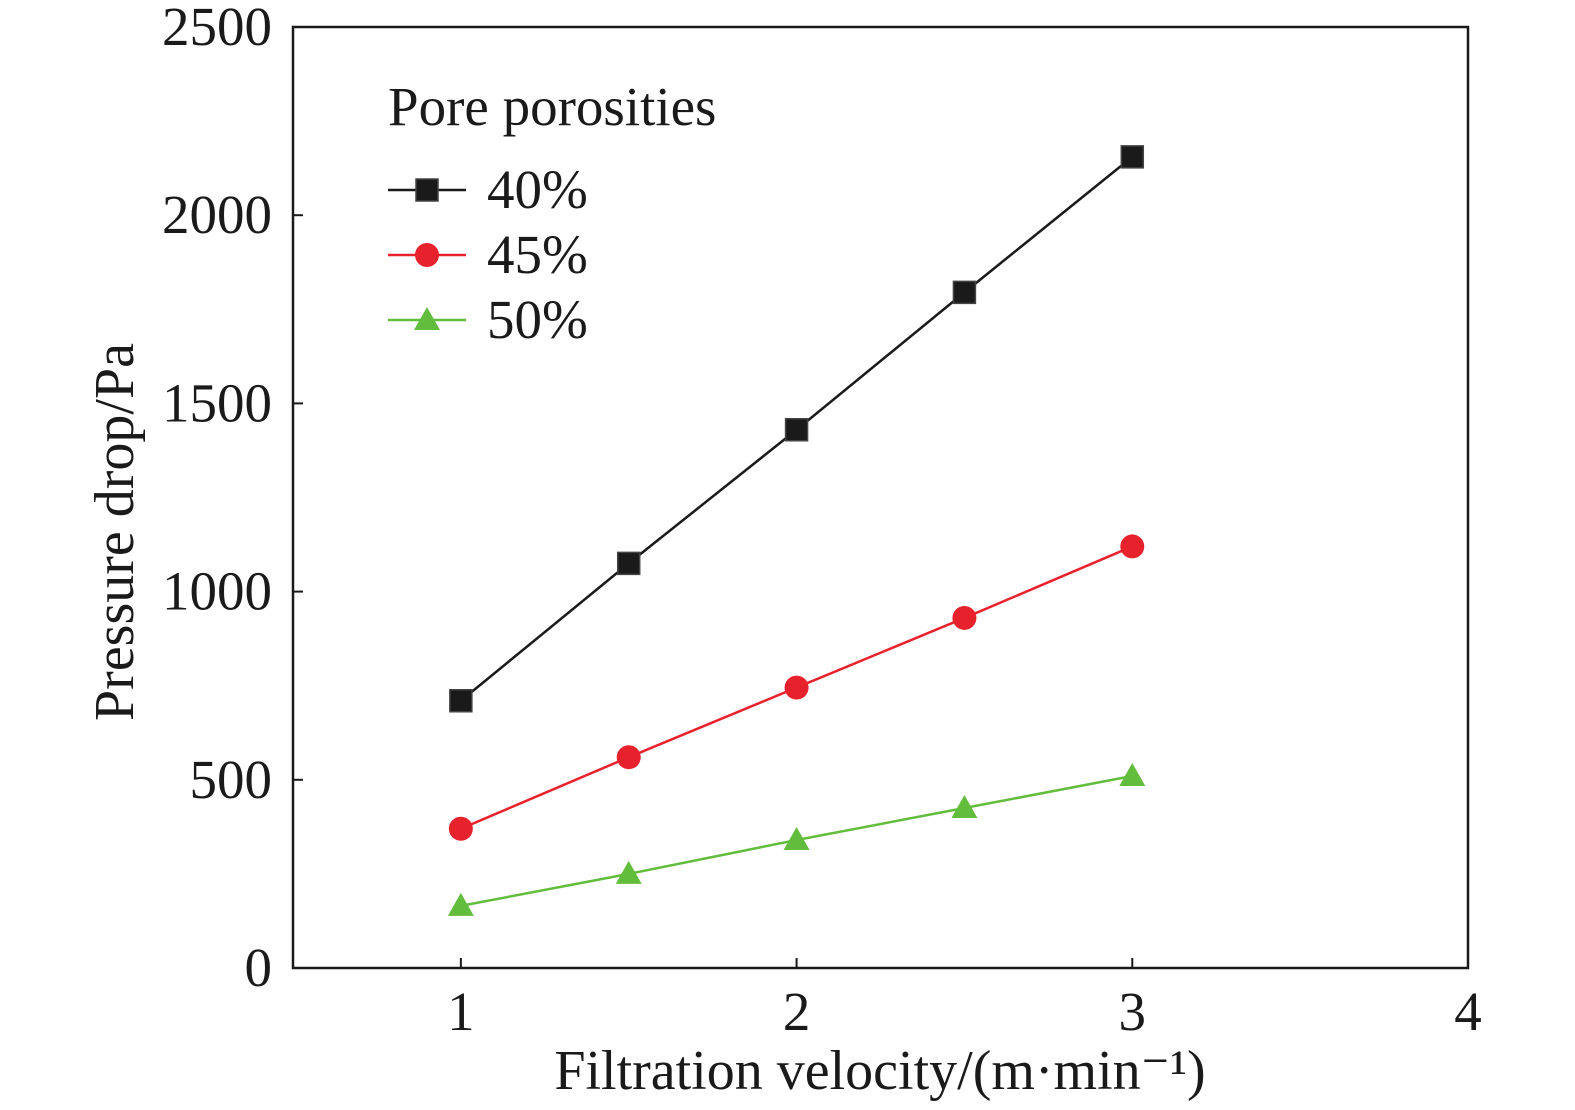 The image size is (1575, 1110). What do you see at coordinates (217, 402) in the screenshot?
I see `y-tick-label: 1500` at bounding box center [217, 402].